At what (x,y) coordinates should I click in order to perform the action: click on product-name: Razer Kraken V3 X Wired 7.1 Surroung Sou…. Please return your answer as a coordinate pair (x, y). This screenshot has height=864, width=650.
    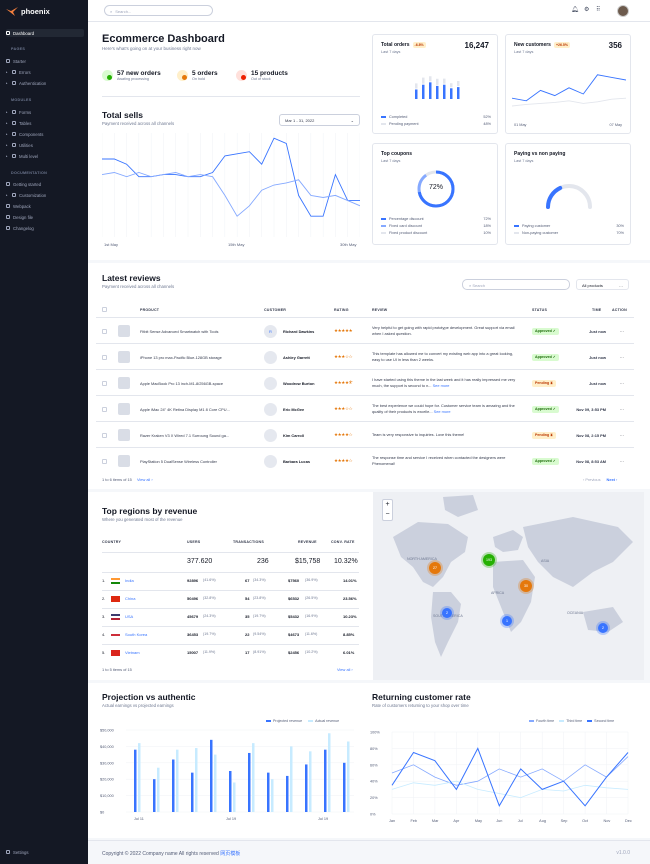
    Looking at the image, I should click on (185, 435).